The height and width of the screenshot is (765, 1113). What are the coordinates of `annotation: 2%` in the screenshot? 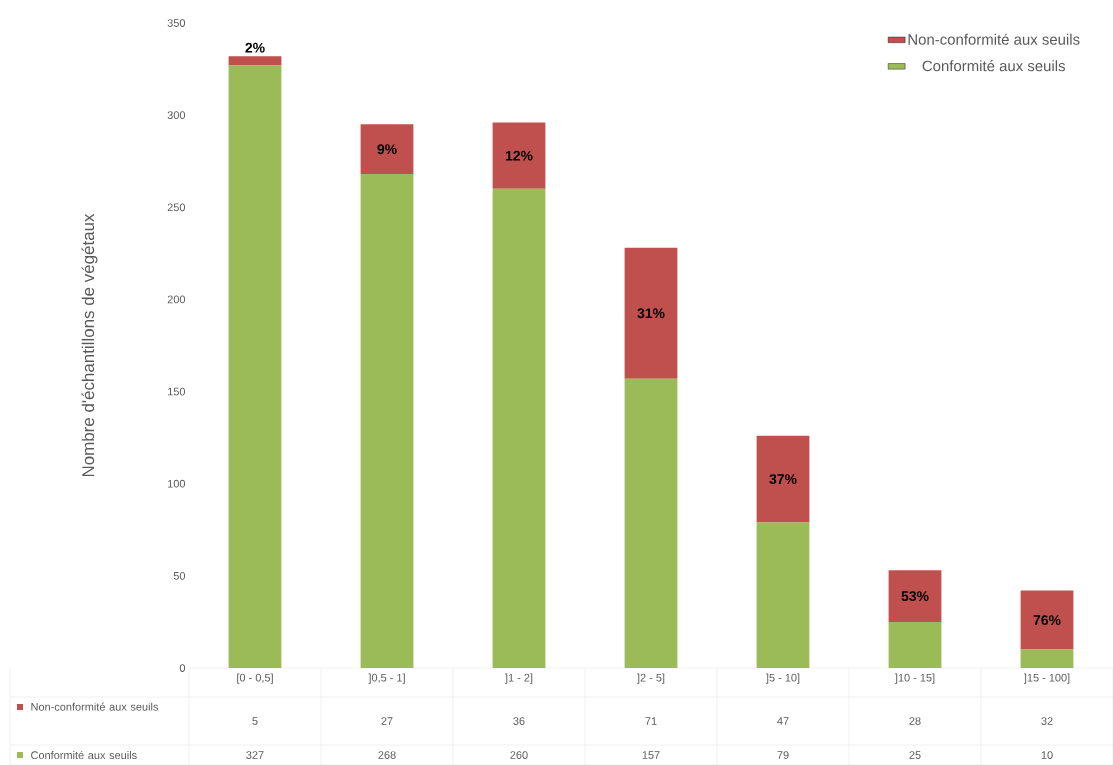 It's located at (255, 47).